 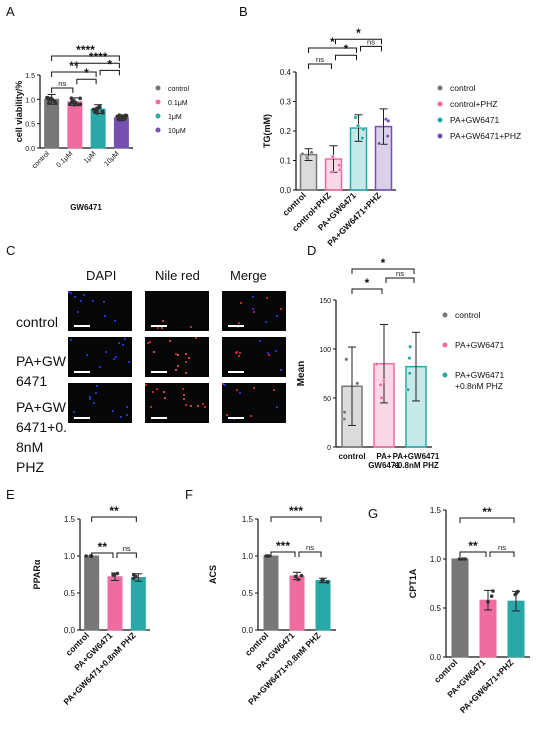 I want to click on panel-label-a: A, so click(x=10, y=11).